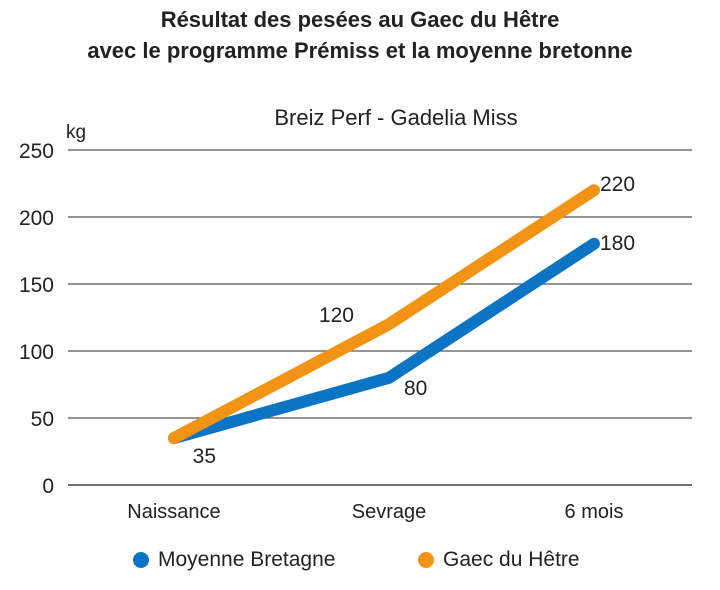 Image resolution: width=720 pixels, height=590 pixels. I want to click on y-tick-label-200: 200, so click(36, 218).